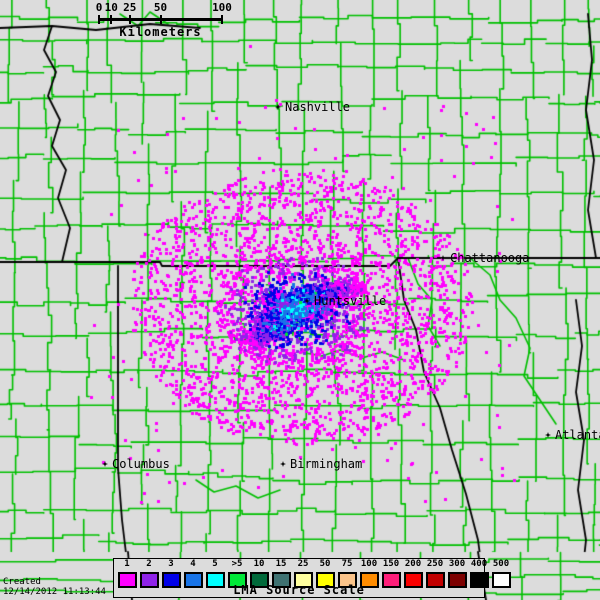  Describe the element at coordinates (193, 564) in the screenshot. I see `legend-entry-label: 4` at that location.